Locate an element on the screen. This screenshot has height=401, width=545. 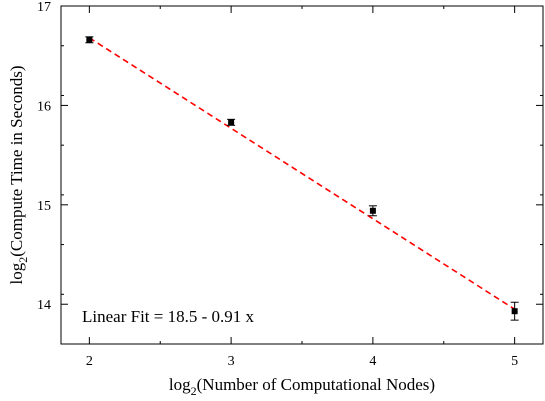
x-tick-label: 3 is located at coordinates (231, 361).